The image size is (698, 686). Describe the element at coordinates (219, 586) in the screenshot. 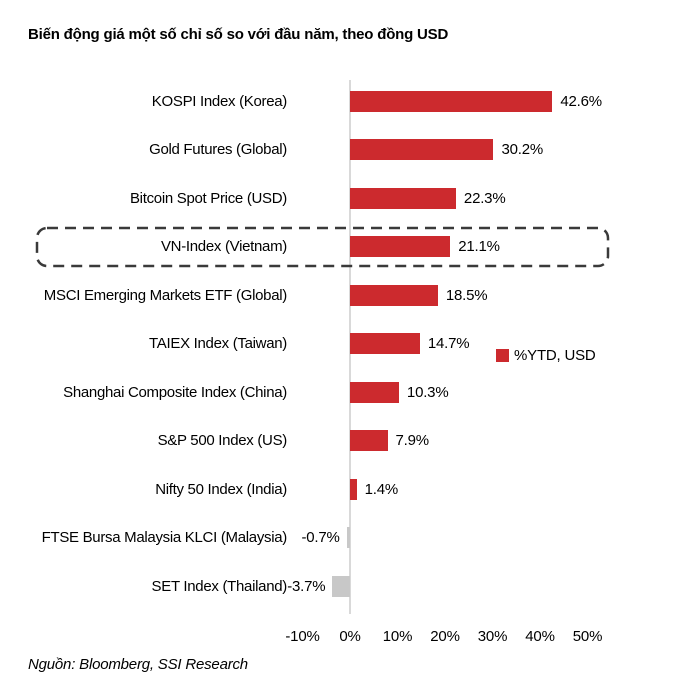

I see `category-label: SET Index (Thailand)` at that location.